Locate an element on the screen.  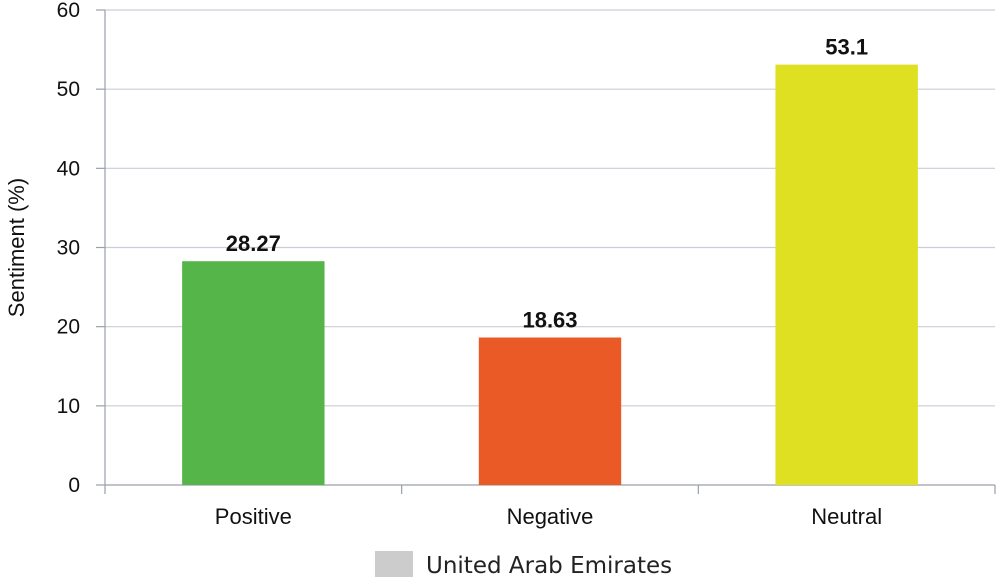
category-label-negative: Negative is located at coordinates (550, 516).